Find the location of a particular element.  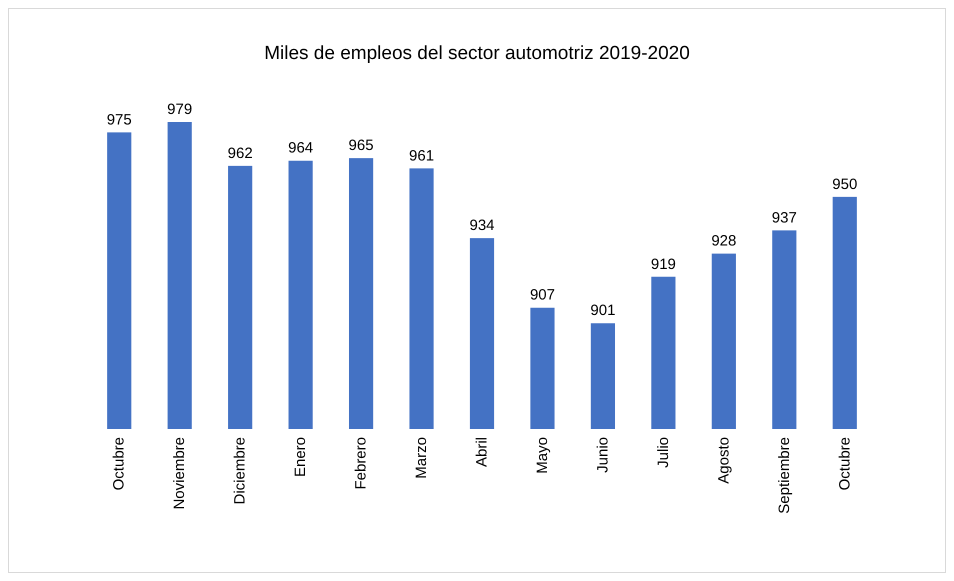

x-tick-label: Febrero is located at coordinates (361, 463).